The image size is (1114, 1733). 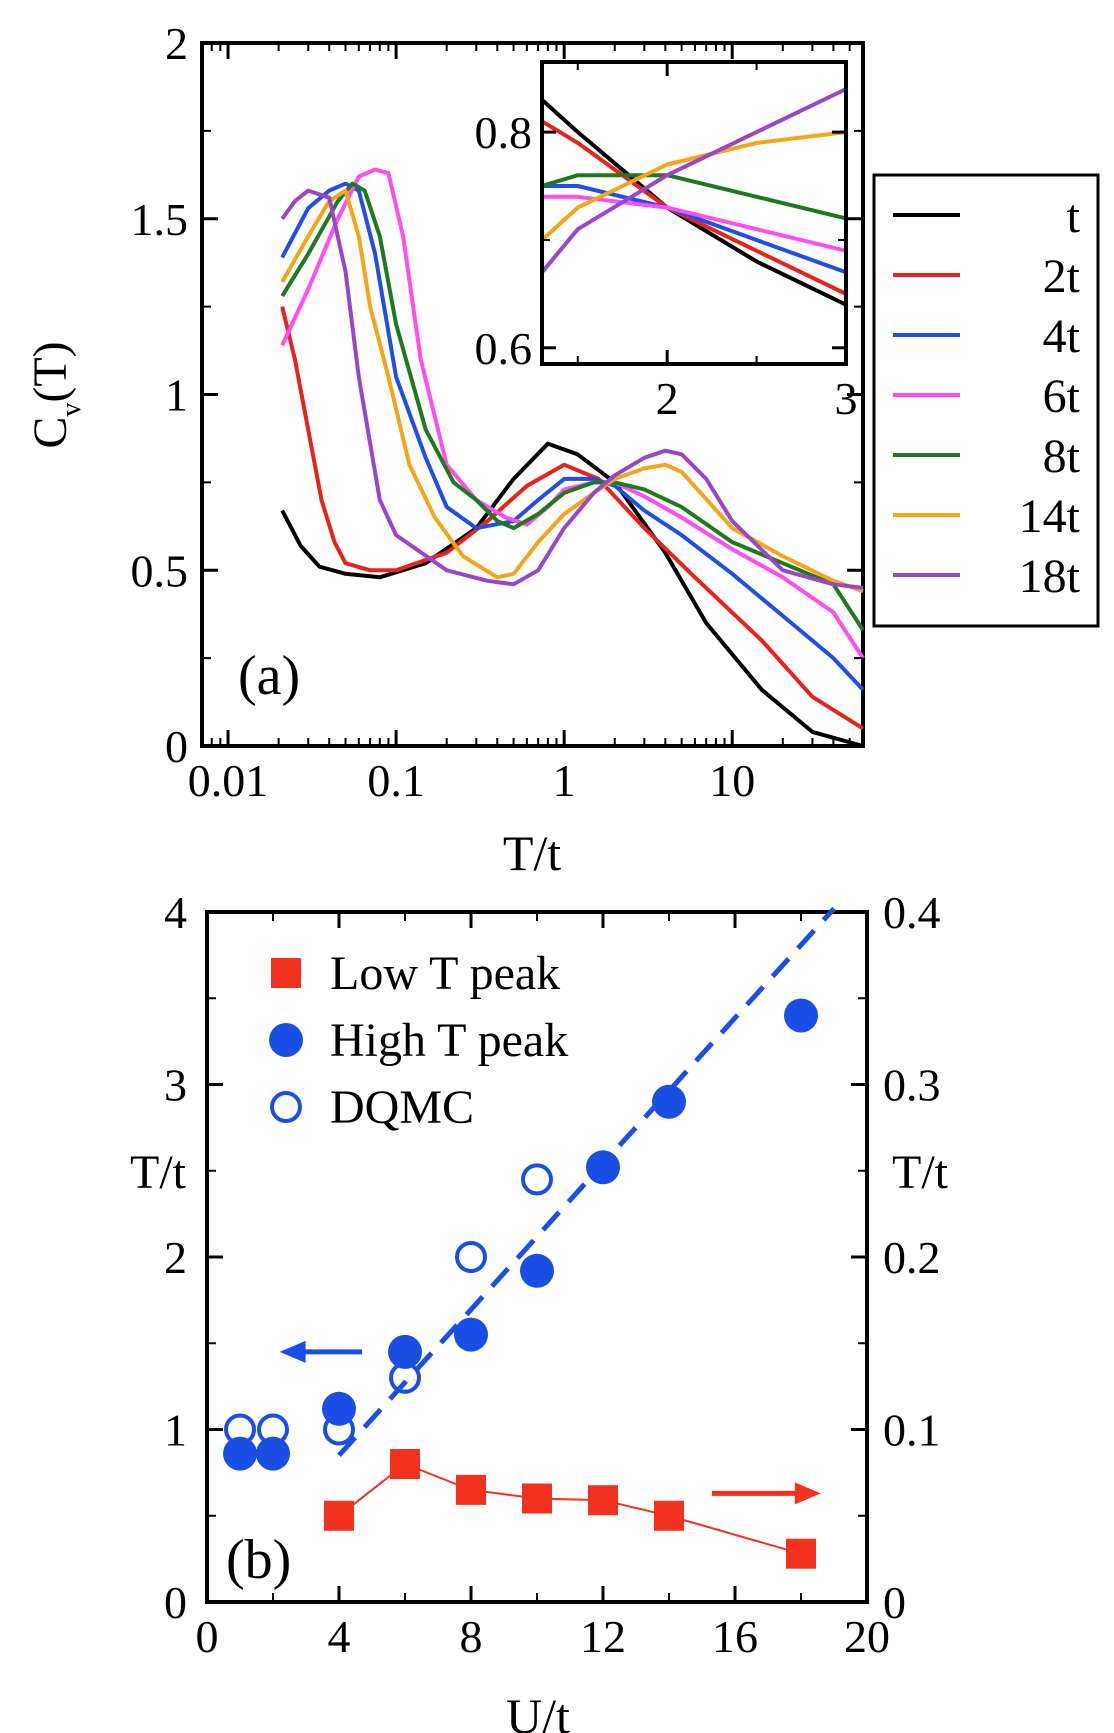 What do you see at coordinates (846, 398) in the screenshot?
I see `inset-xtick-label: 3` at bounding box center [846, 398].